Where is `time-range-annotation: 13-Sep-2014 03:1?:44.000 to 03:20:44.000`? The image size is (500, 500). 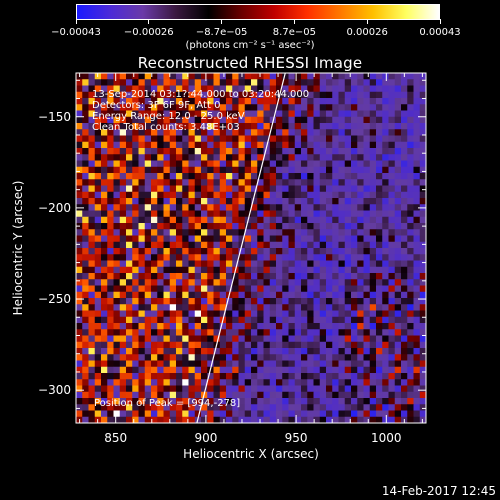
time-range-annotation: 13-Sep-2014 03:1?:44.000 to 03:20:44.000 is located at coordinates (201, 94).